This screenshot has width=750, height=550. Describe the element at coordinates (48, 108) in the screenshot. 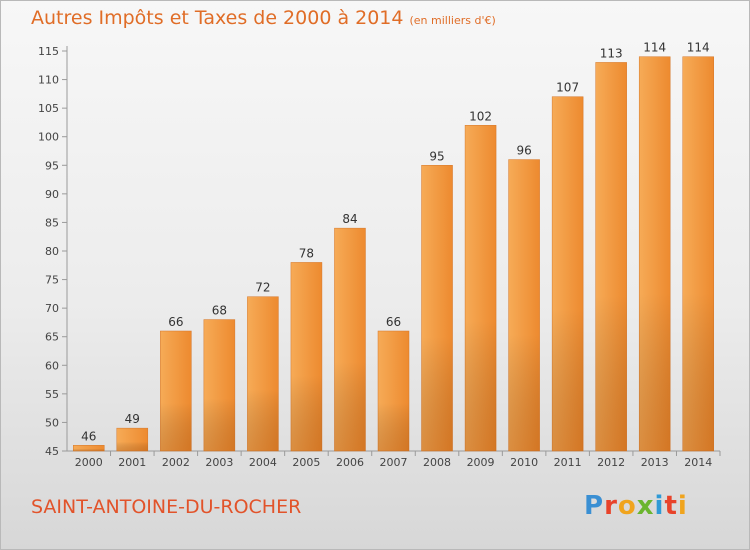

I see `y-tick-label: 105` at that location.